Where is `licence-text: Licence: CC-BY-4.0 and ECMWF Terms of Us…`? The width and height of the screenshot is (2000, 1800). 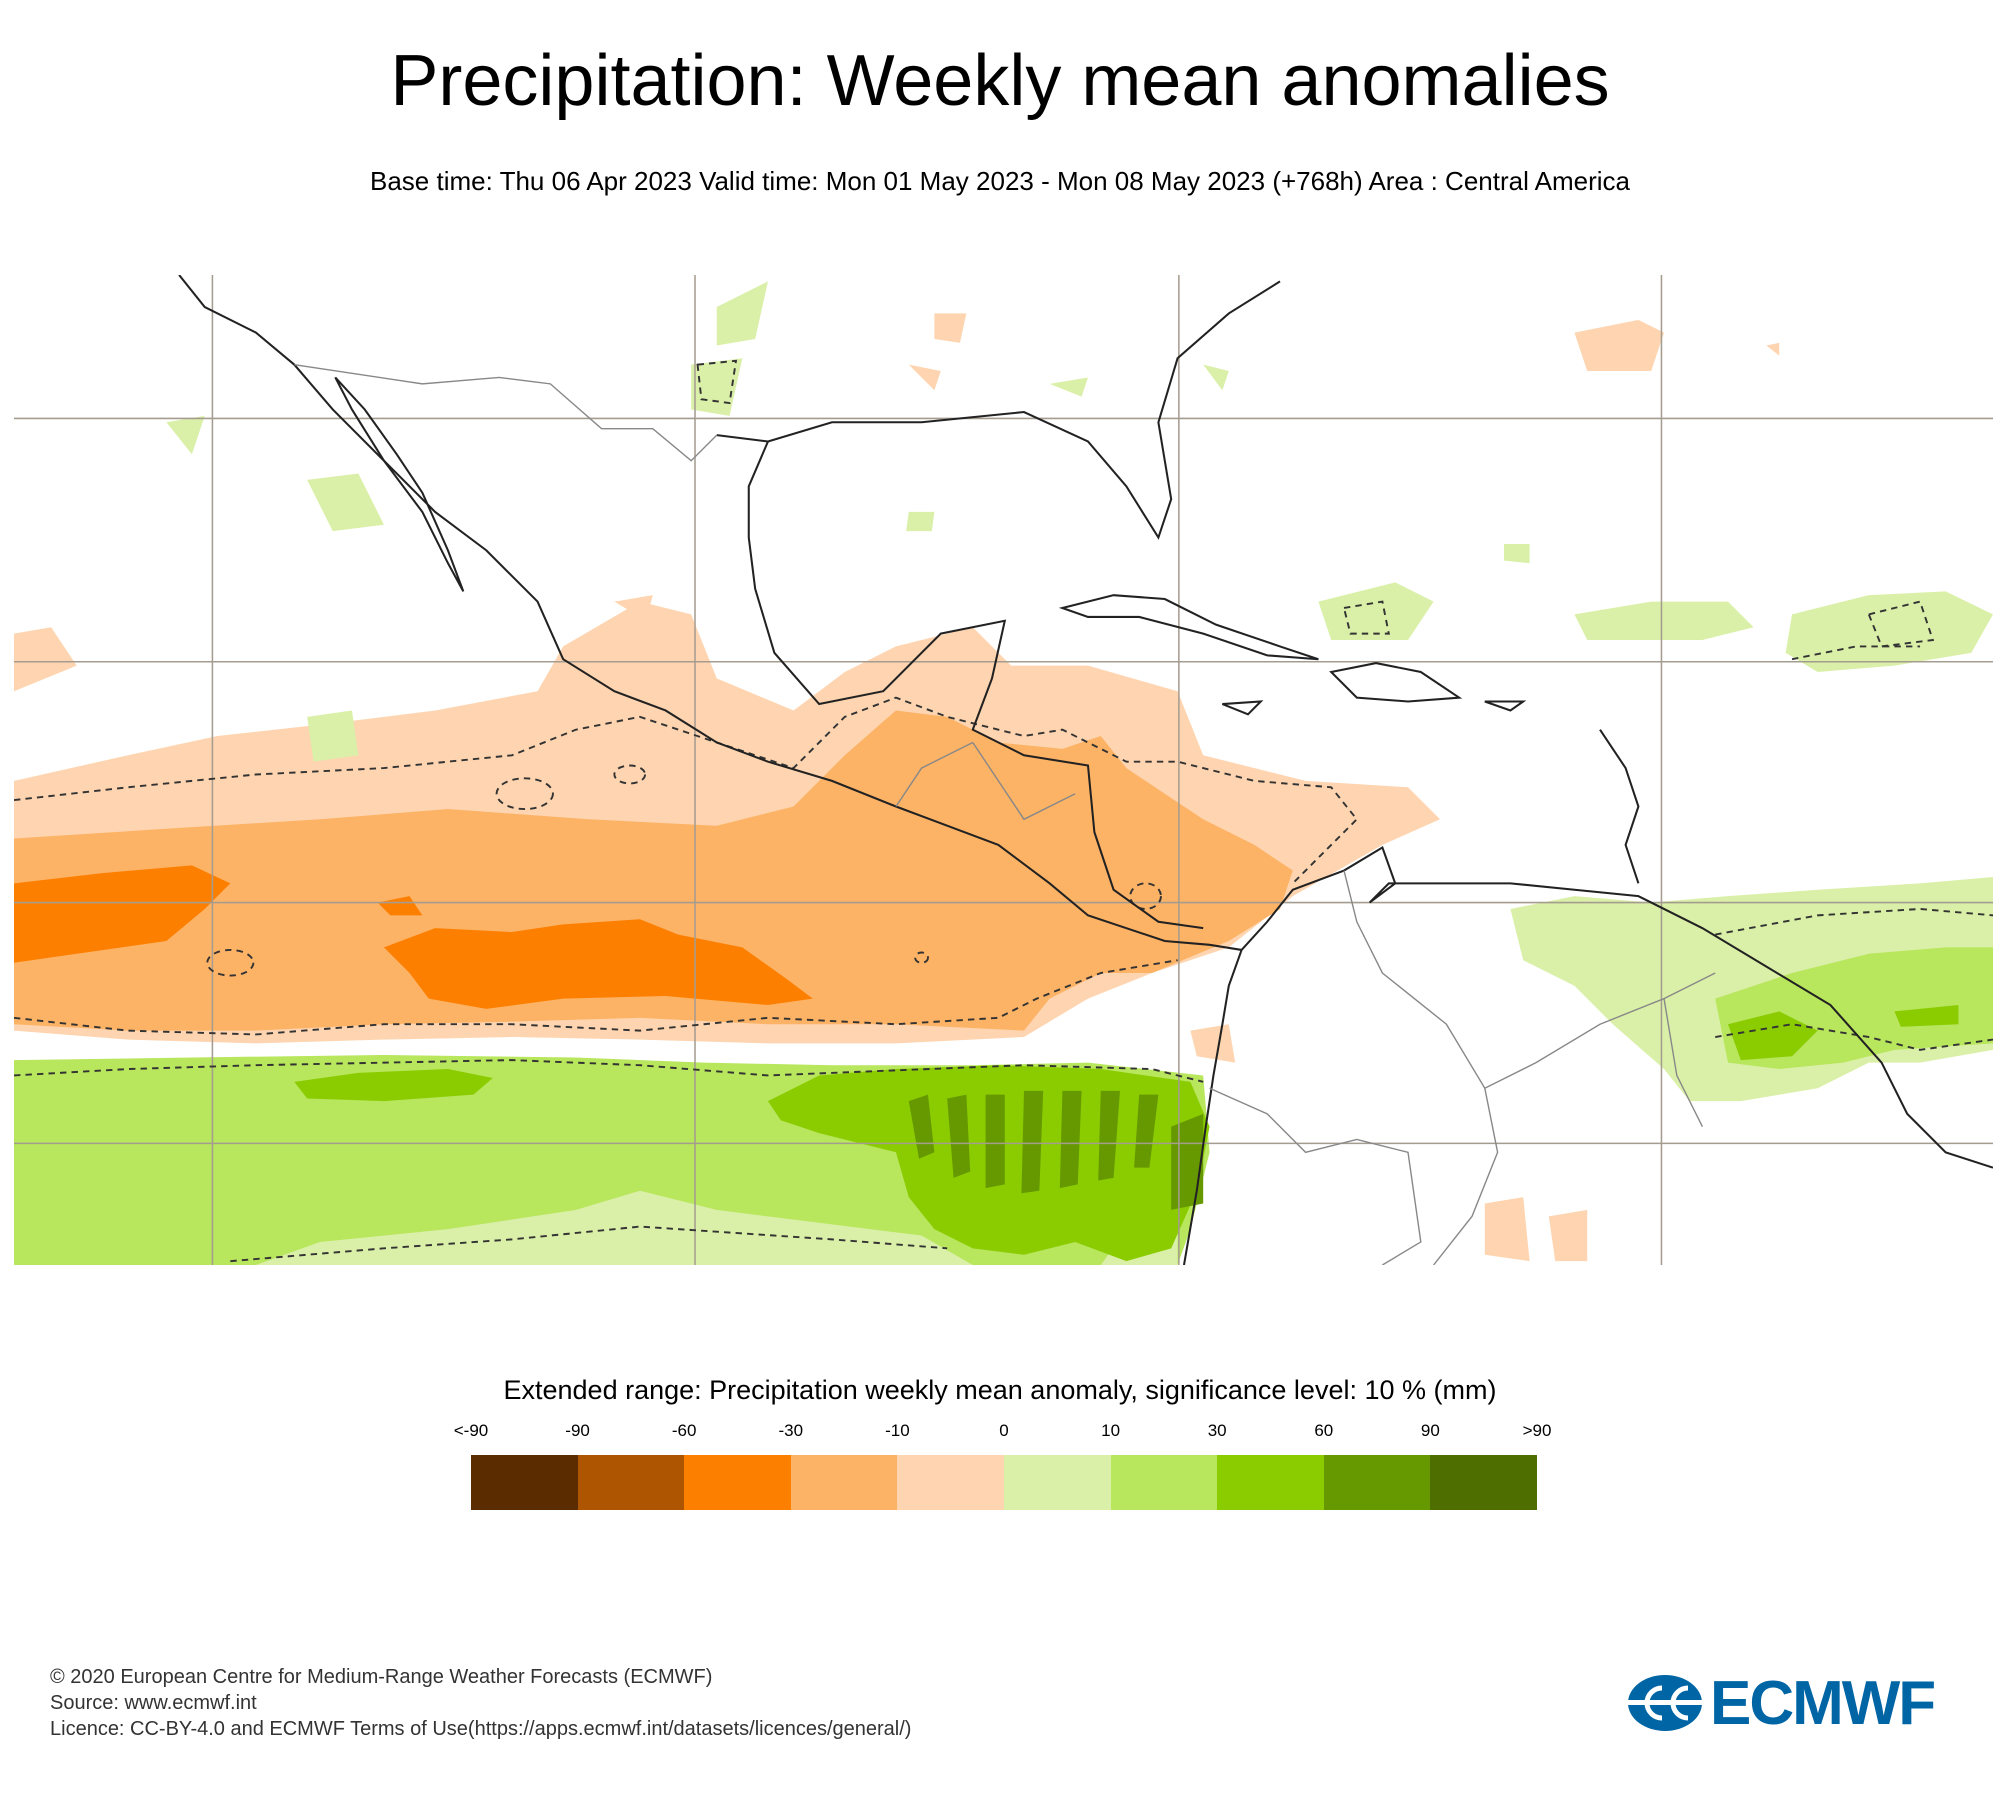
licence-text: Licence: CC-BY-4.0 and ECMWF Terms of Us… is located at coordinates (481, 1729).